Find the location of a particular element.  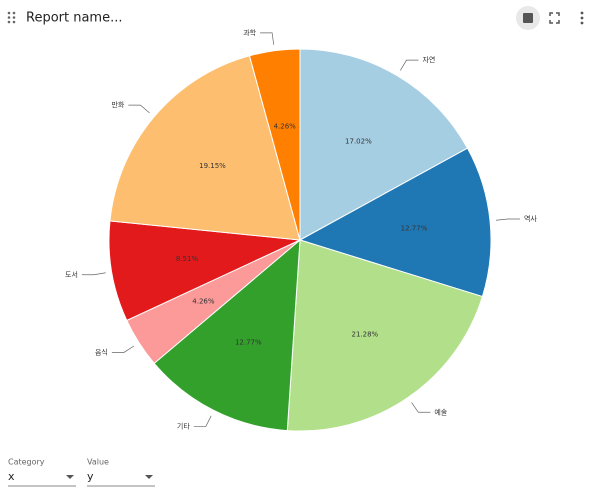

drag-handle is located at coordinates (11, 17).